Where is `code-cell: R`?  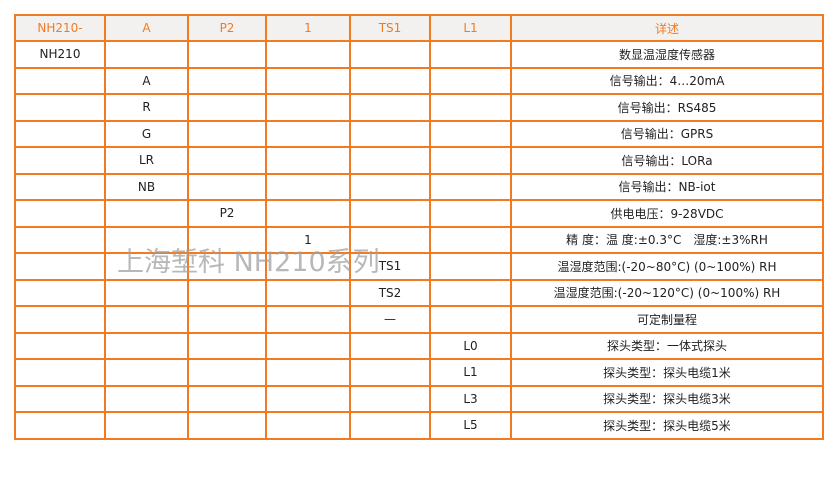 code-cell: R is located at coordinates (146, 107).